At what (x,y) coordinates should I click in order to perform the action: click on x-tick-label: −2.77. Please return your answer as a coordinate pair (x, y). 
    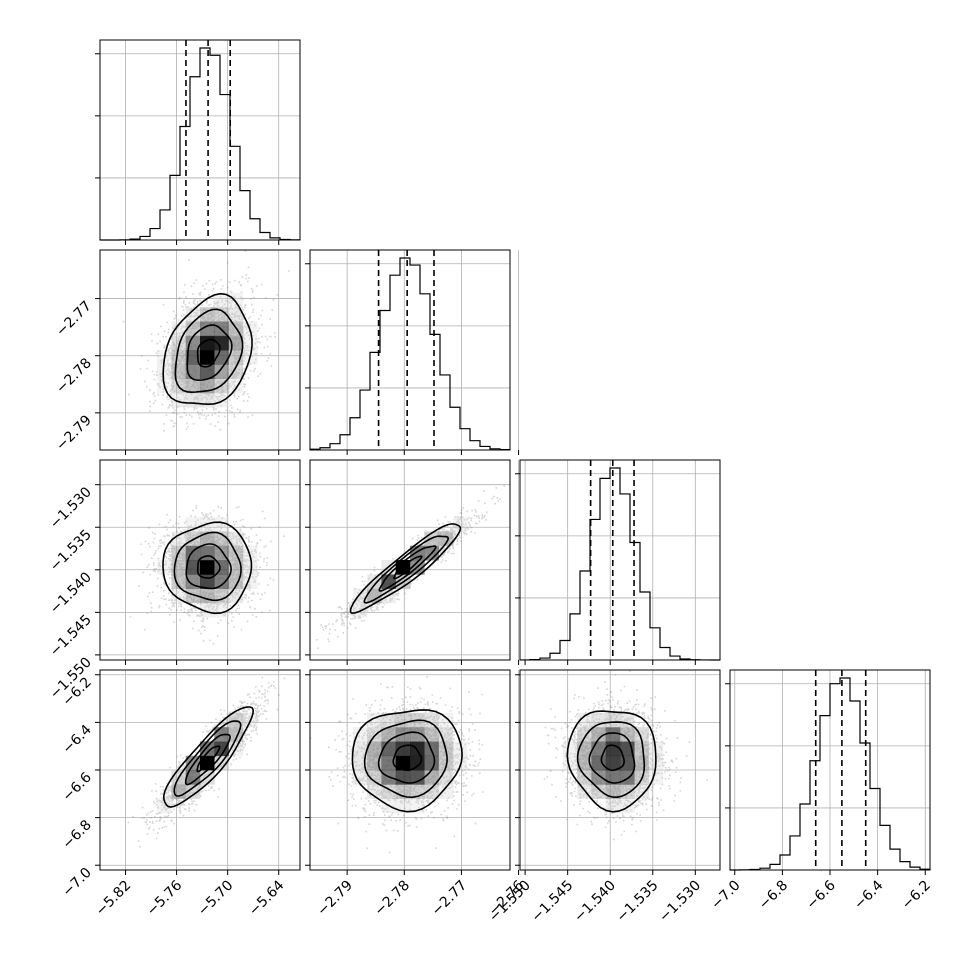
    Looking at the image, I should click on (450, 899).